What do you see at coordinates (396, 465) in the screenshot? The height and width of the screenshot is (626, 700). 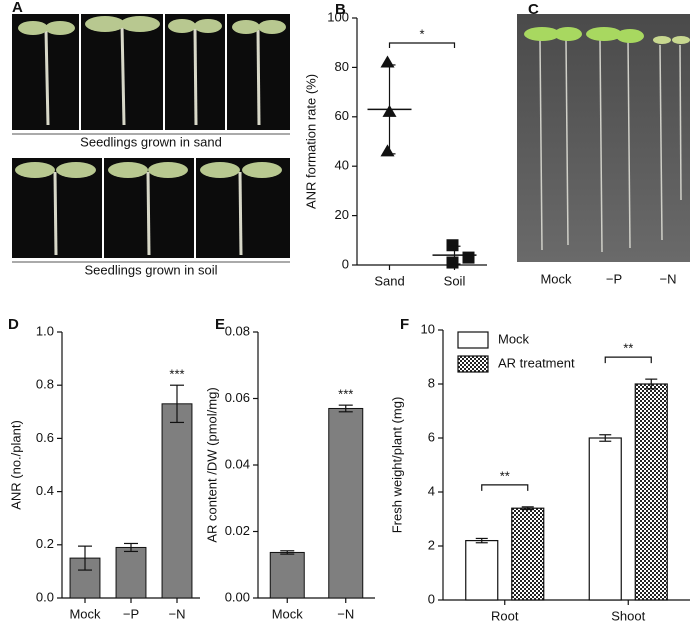 I see `y-axis-label: Fresh weight/plant (mg)` at bounding box center [396, 465].